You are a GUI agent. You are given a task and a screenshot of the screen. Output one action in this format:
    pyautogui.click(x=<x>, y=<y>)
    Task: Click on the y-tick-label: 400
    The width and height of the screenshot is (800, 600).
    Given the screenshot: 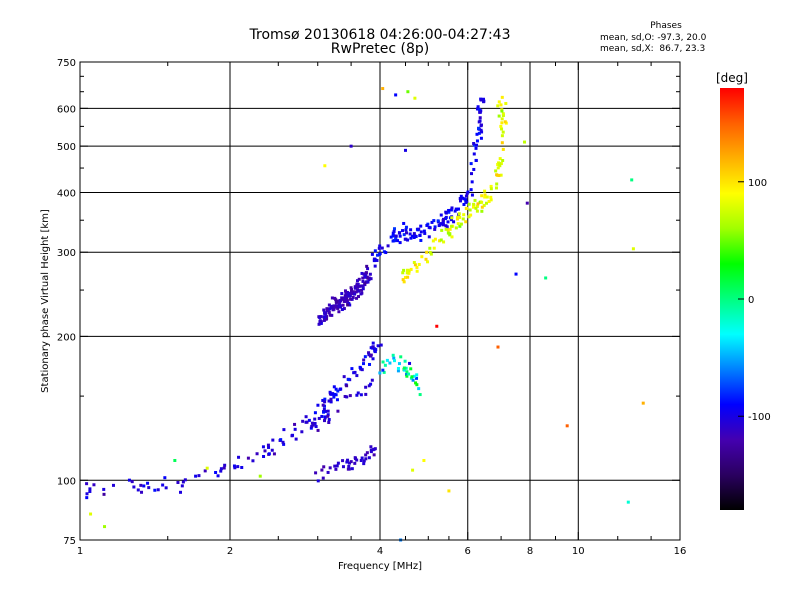 What is the action you would take?
    pyautogui.click(x=66, y=193)
    